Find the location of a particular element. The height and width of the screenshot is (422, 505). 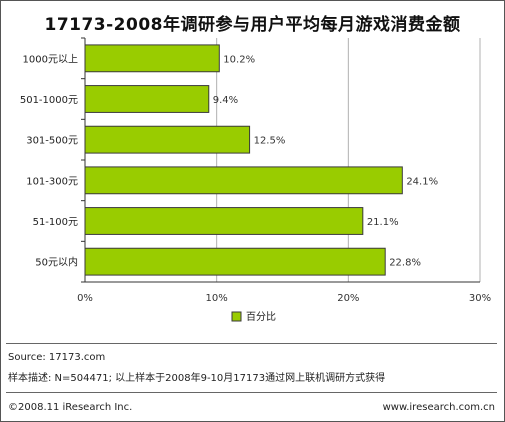

x-tick-label: 0% is located at coordinates (85, 298).